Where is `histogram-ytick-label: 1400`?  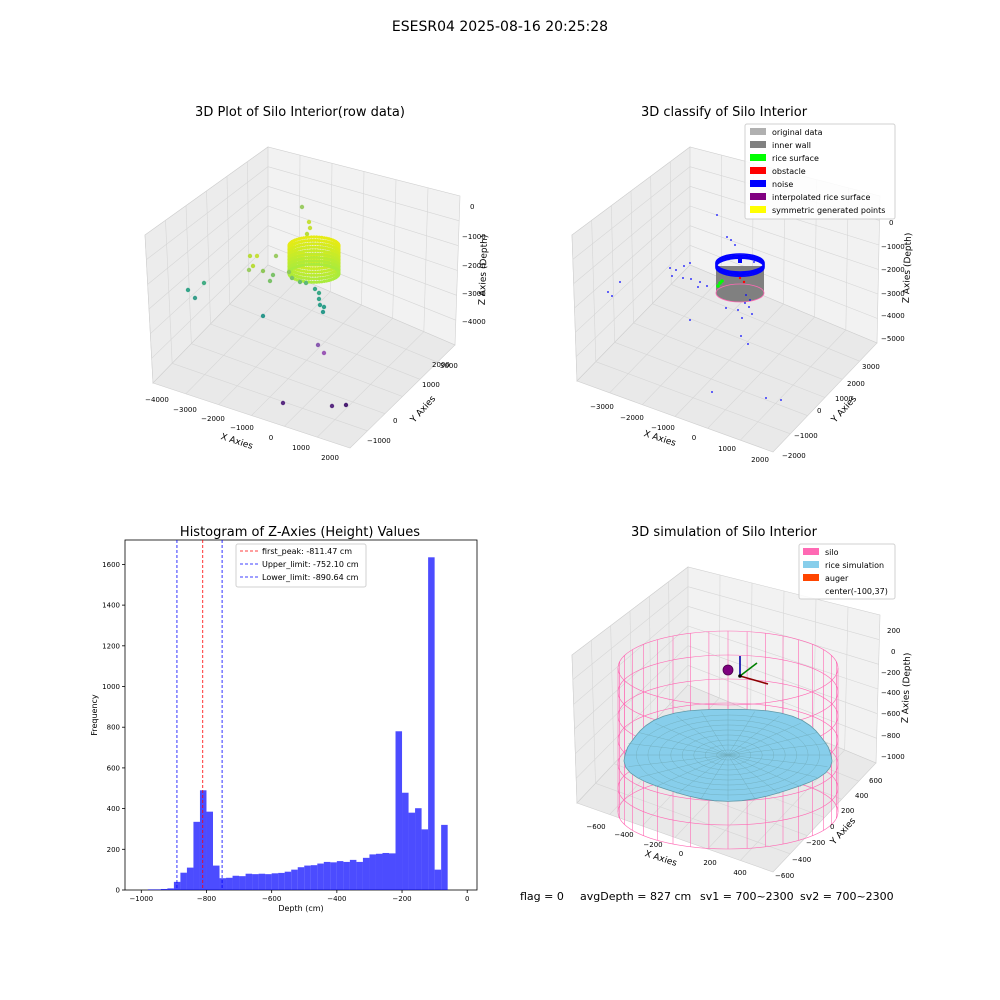
histogram-ytick-label: 1400 is located at coordinates (111, 606).